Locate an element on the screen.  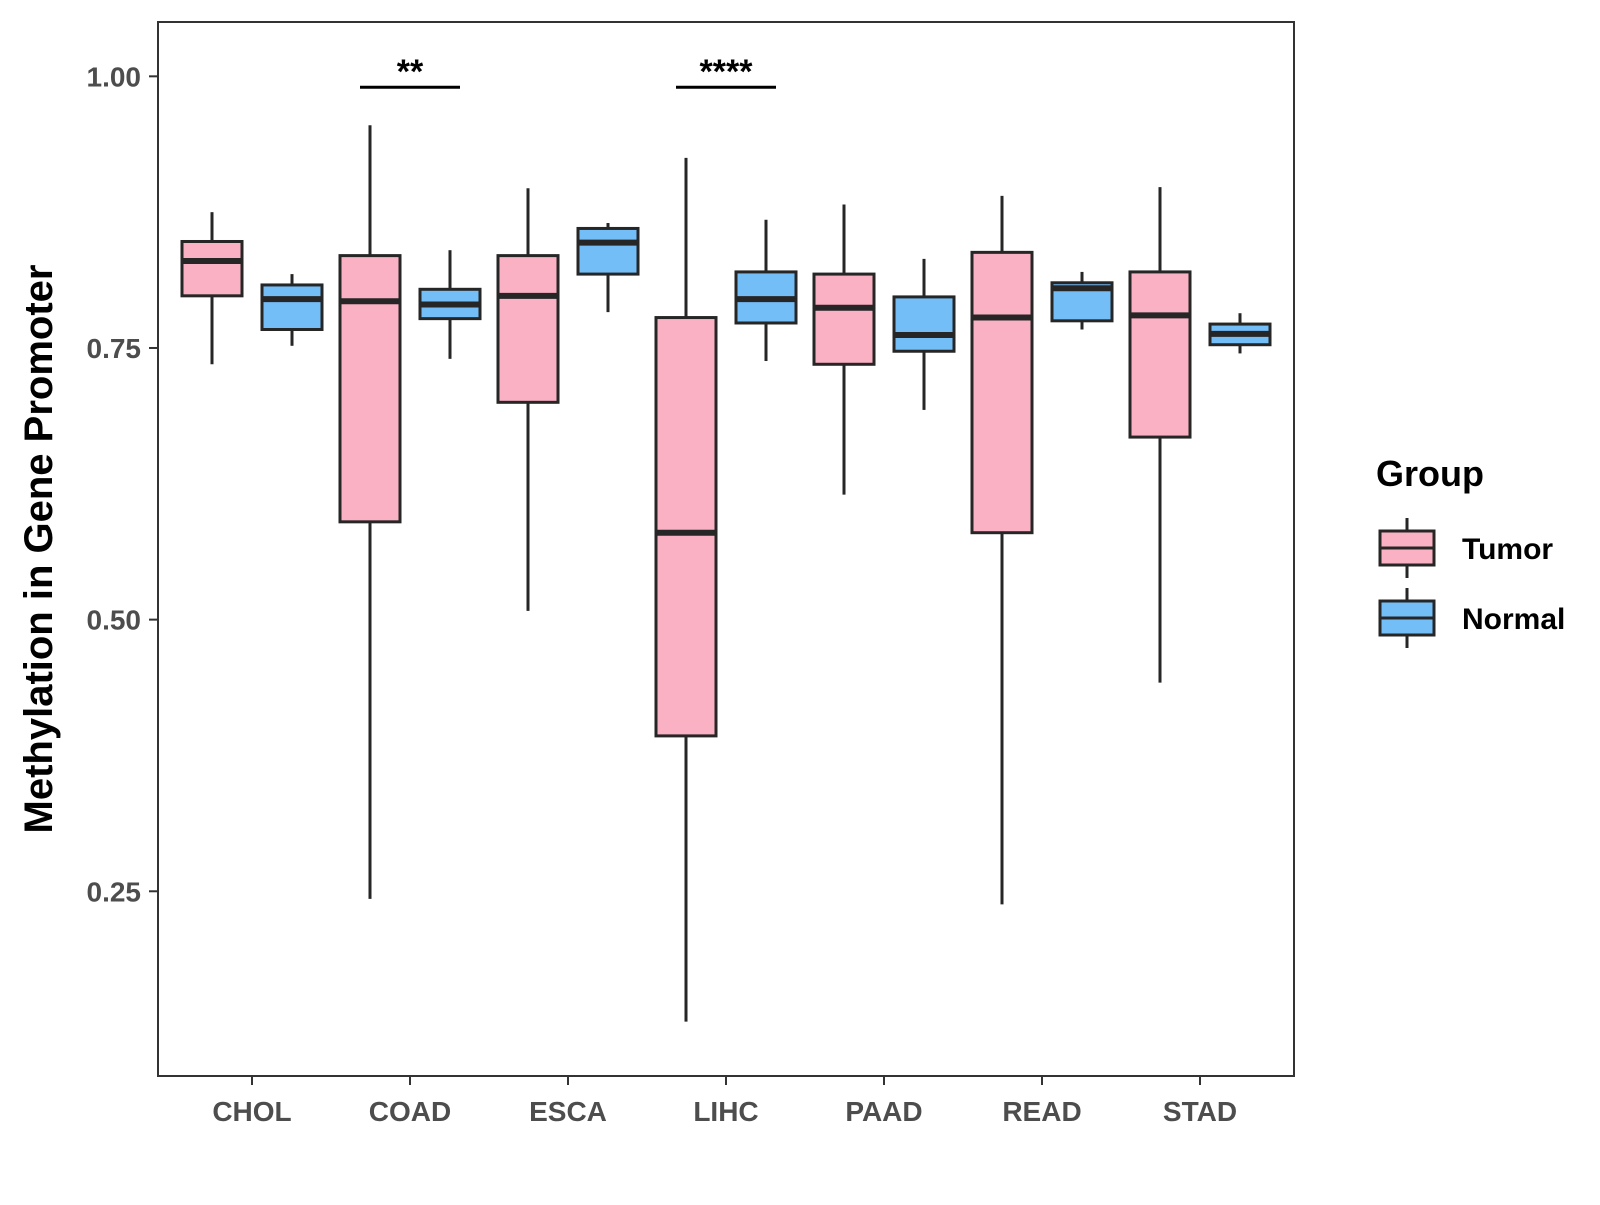
box-normal-chol is located at coordinates (292, 310).